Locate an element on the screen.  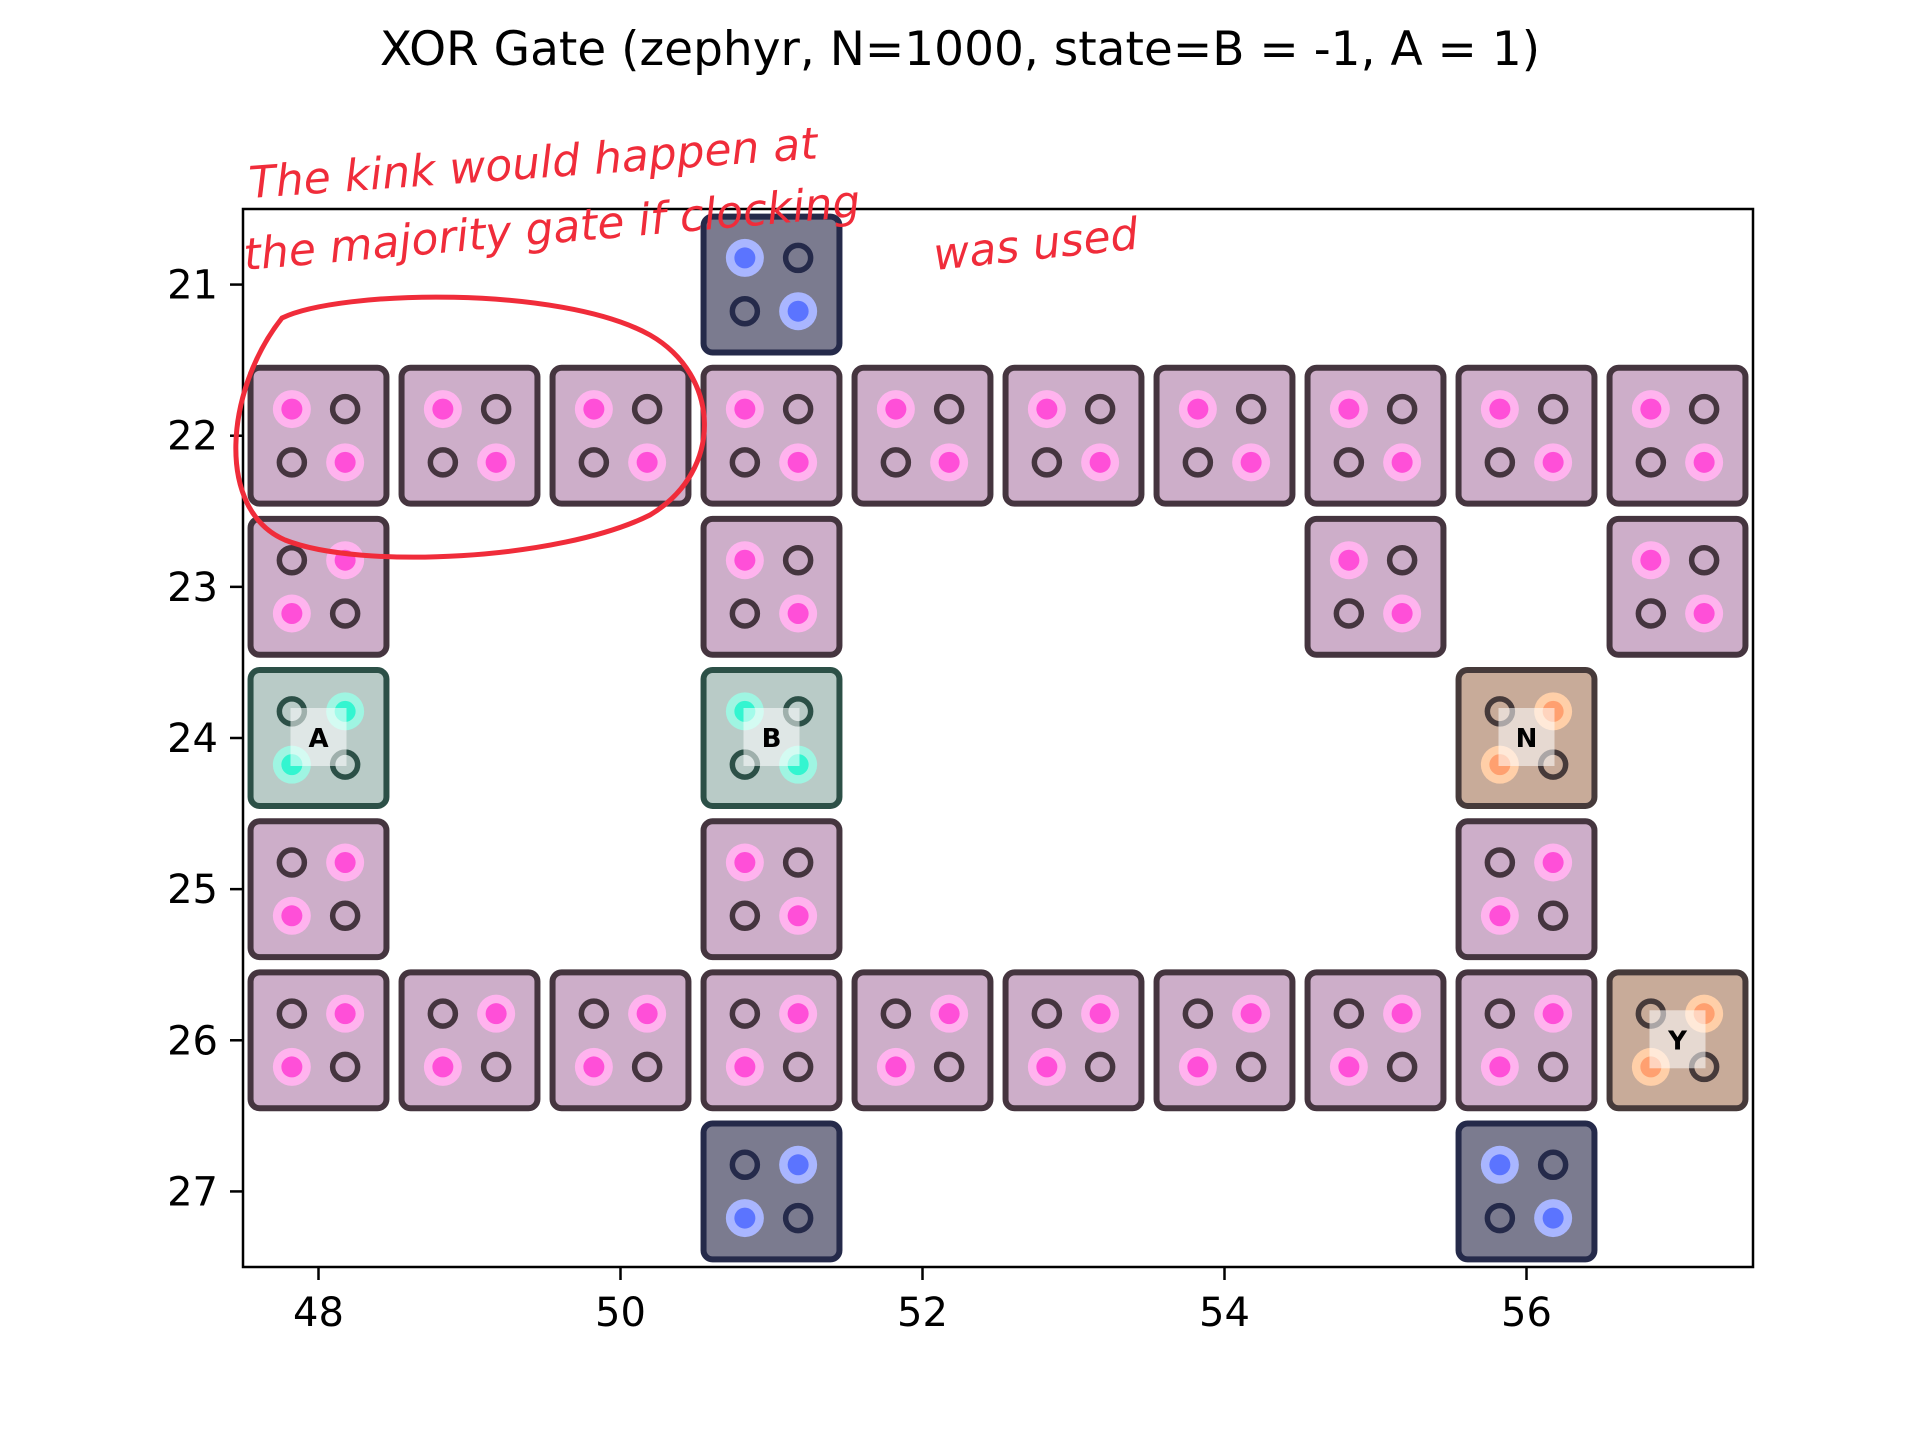
y-tick-label: 21 is located at coordinates (192, 286).